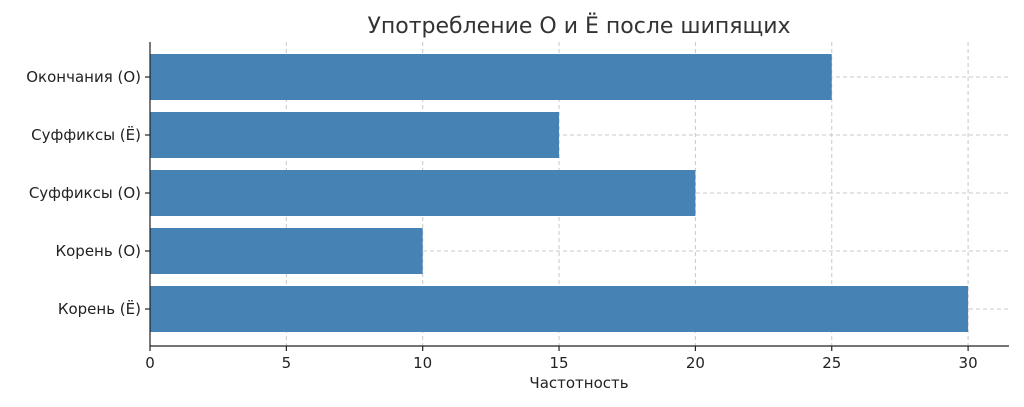 This screenshot has width=1024, height=407. What do you see at coordinates (99, 308) in the screenshot?
I see `y-tick-label: Корень (Ё)` at bounding box center [99, 308].